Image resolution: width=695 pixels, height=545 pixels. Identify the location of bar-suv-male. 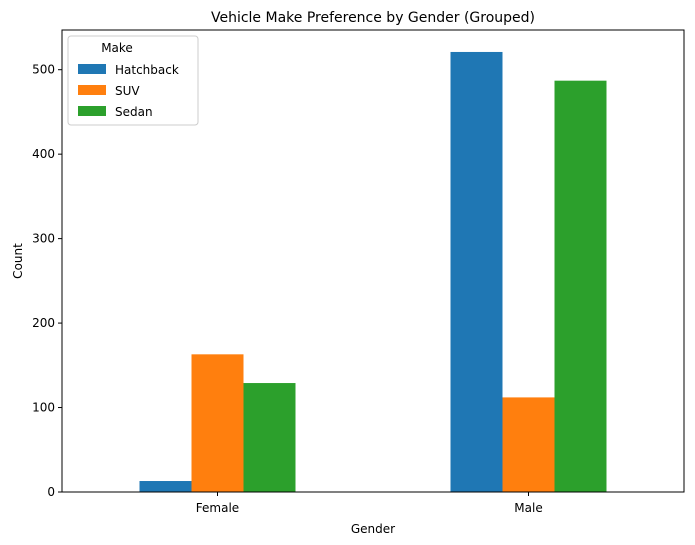
(528, 444).